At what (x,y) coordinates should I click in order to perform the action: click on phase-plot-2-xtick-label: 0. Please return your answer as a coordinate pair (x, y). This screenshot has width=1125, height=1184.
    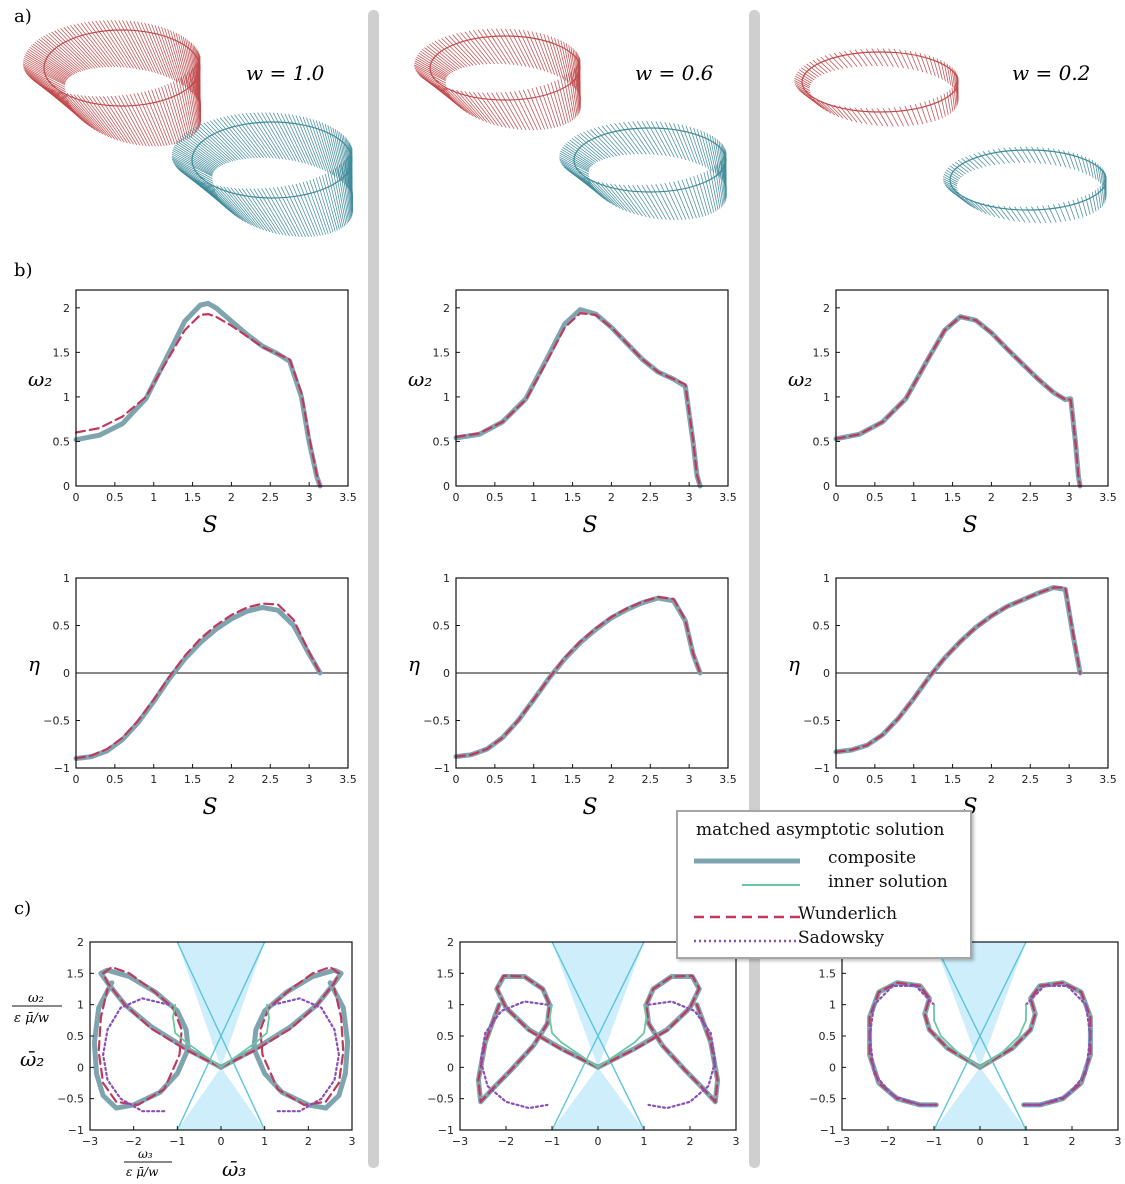
    Looking at the image, I should click on (598, 1141).